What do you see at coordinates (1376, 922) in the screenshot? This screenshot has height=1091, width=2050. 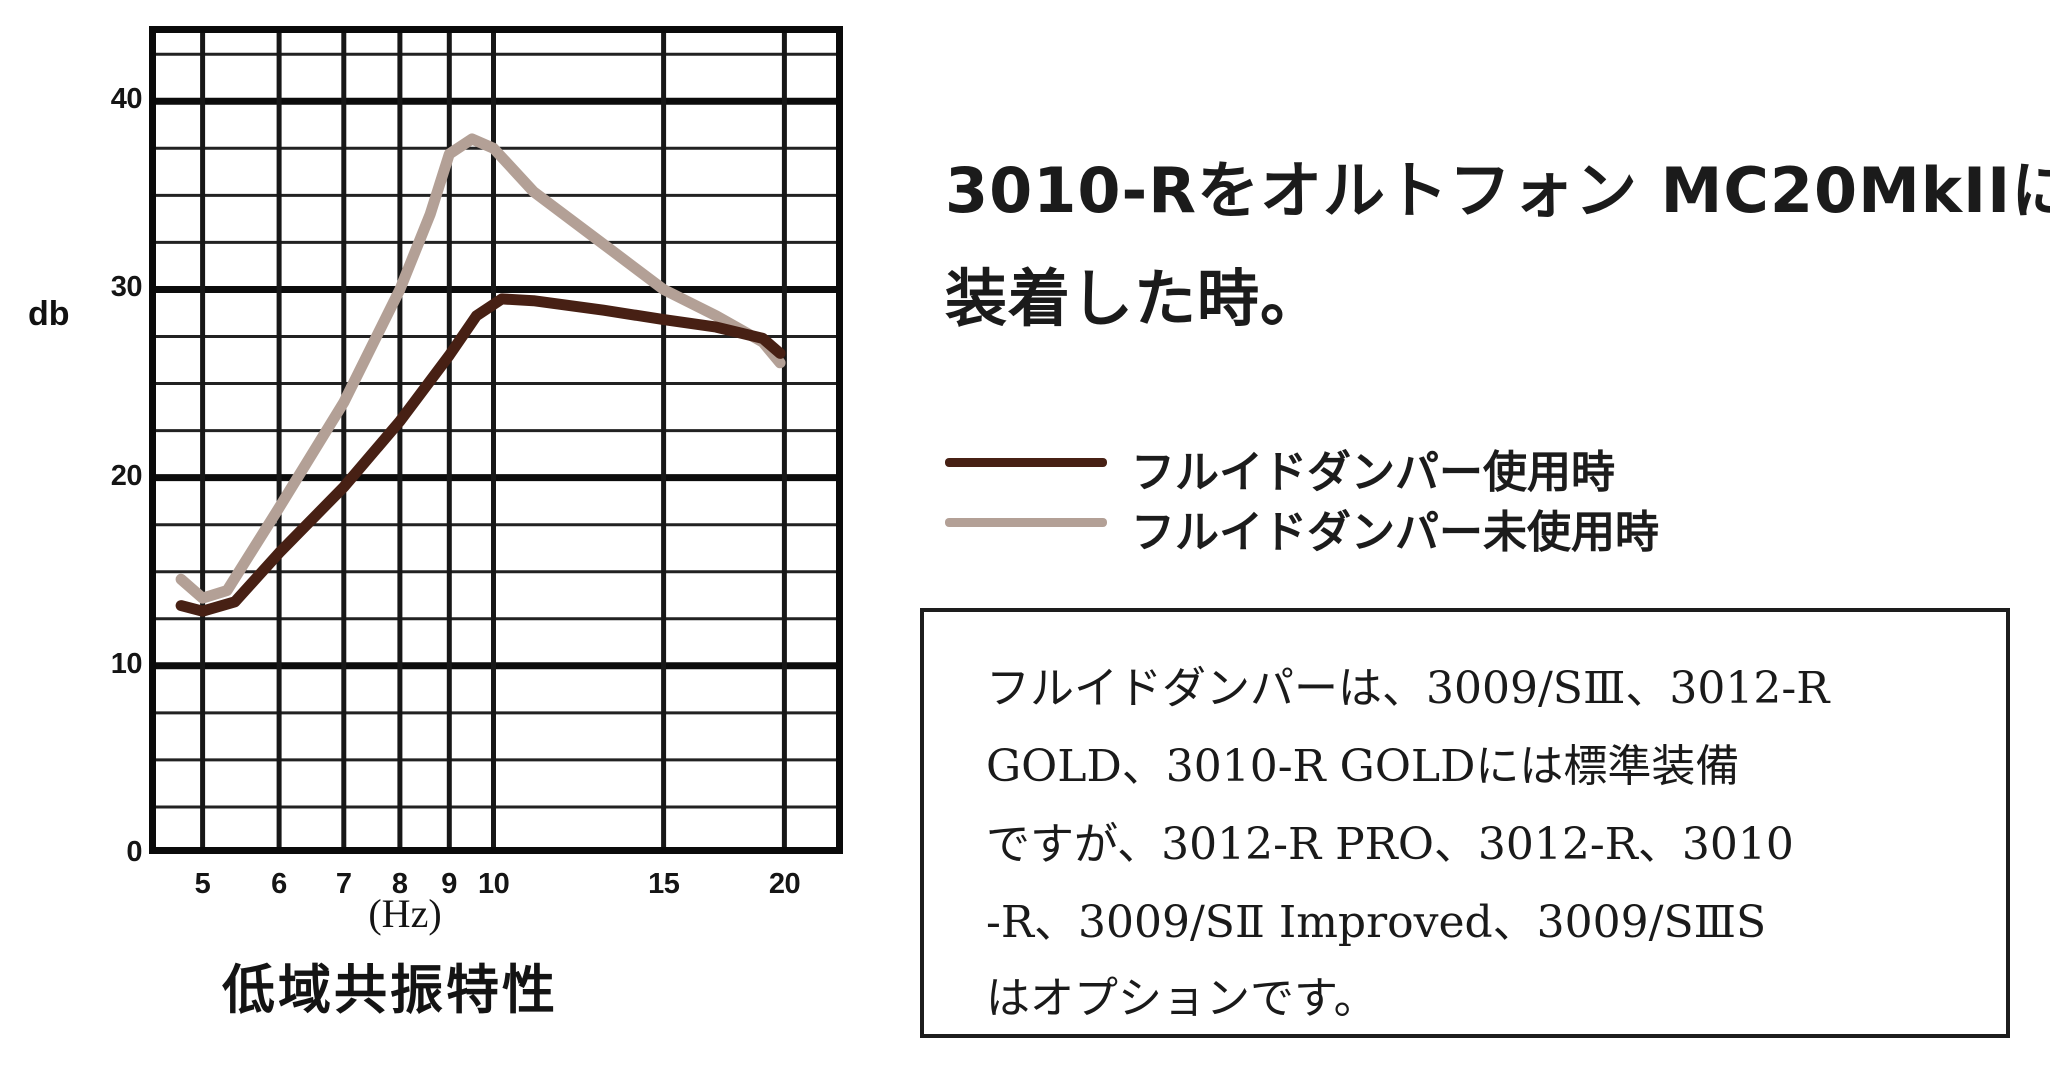 I see `note-line-4: -R、3009/SⅡ Improved、3009/SⅢS` at bounding box center [1376, 922].